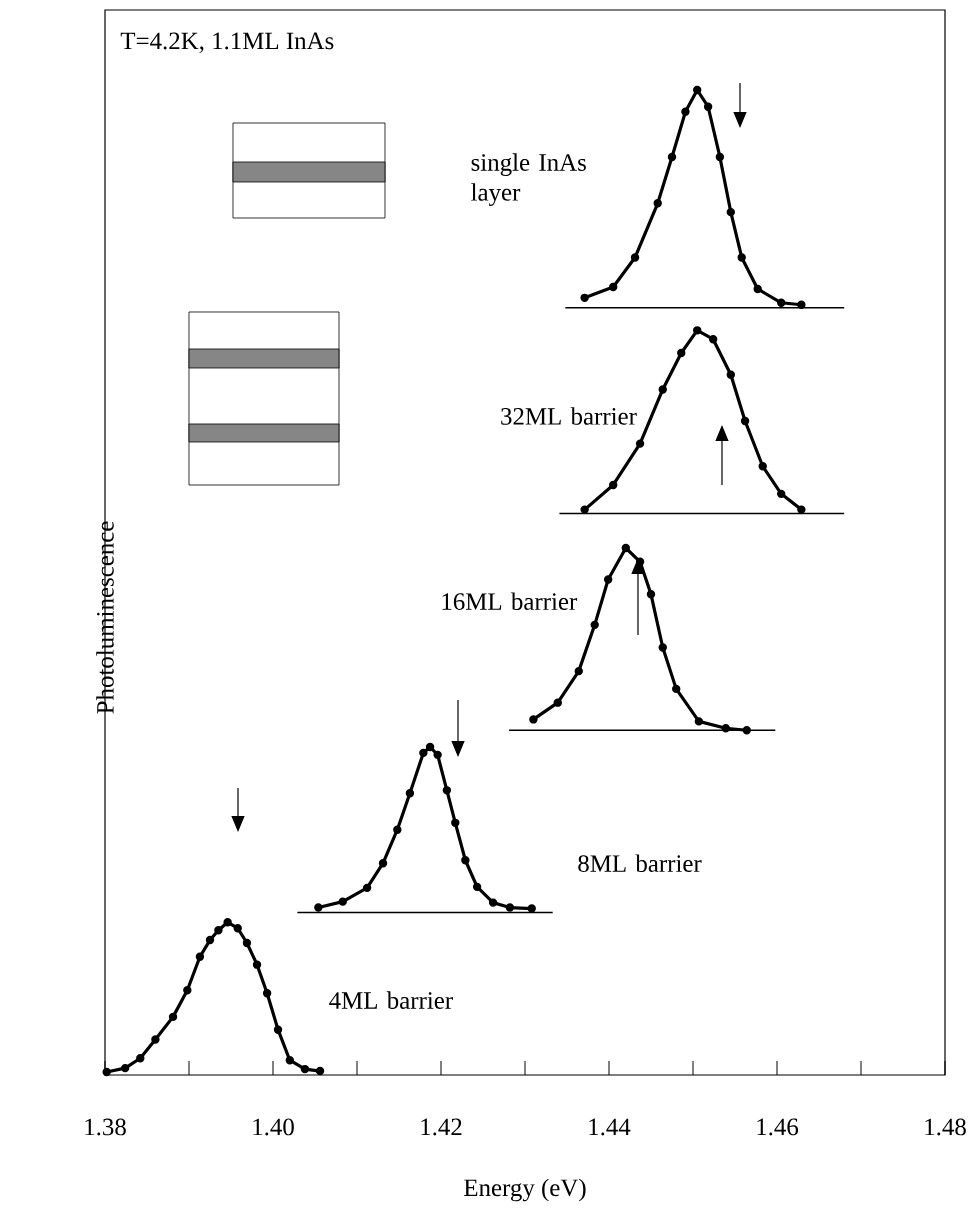 Image resolution: width=980 pixels, height=1223 pixels. I want to click on x-tick-label: 1.46, so click(778, 1127).